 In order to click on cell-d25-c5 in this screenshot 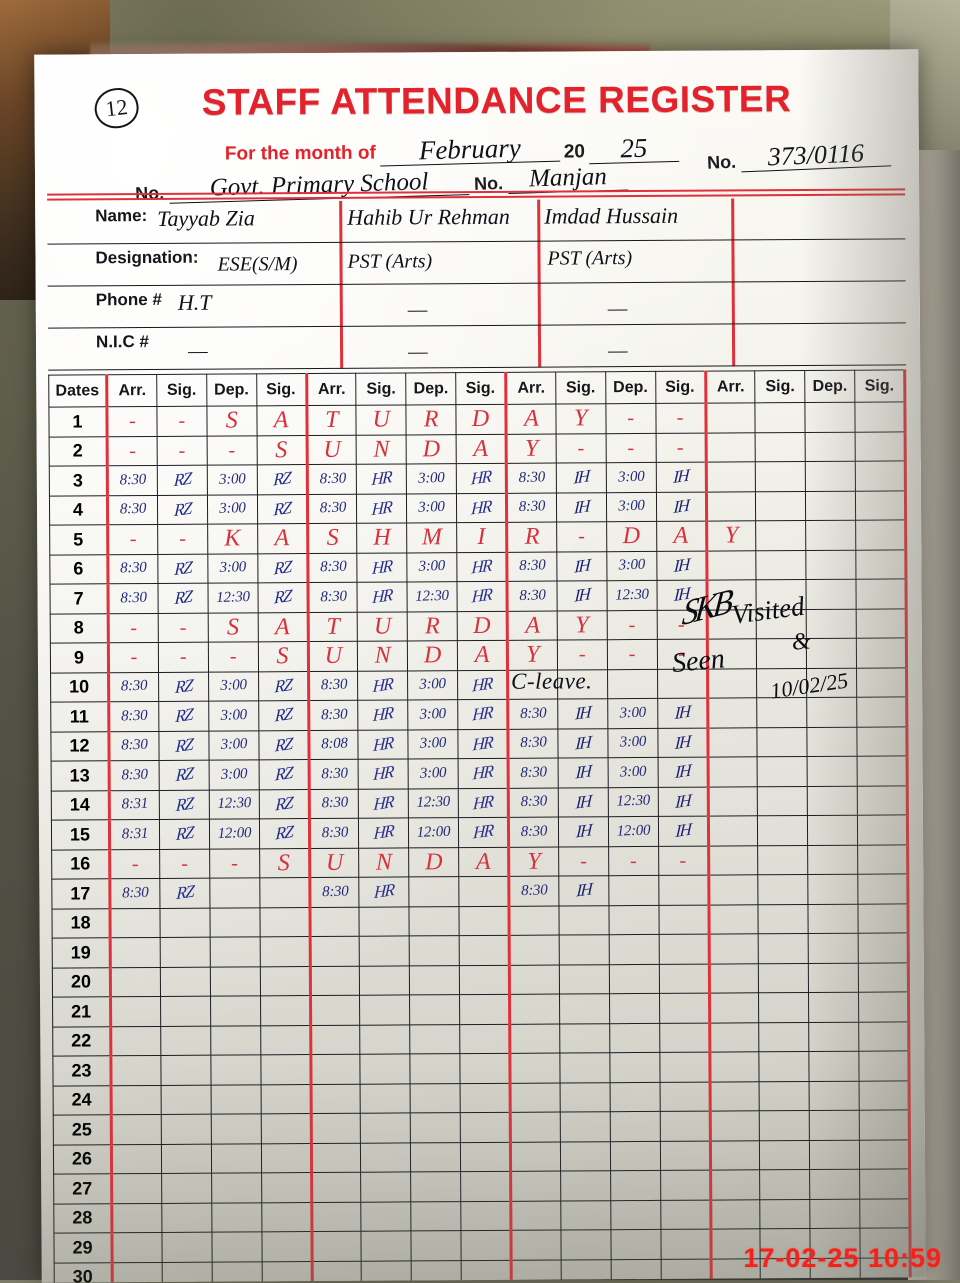, I will do `click(335, 1128)`.